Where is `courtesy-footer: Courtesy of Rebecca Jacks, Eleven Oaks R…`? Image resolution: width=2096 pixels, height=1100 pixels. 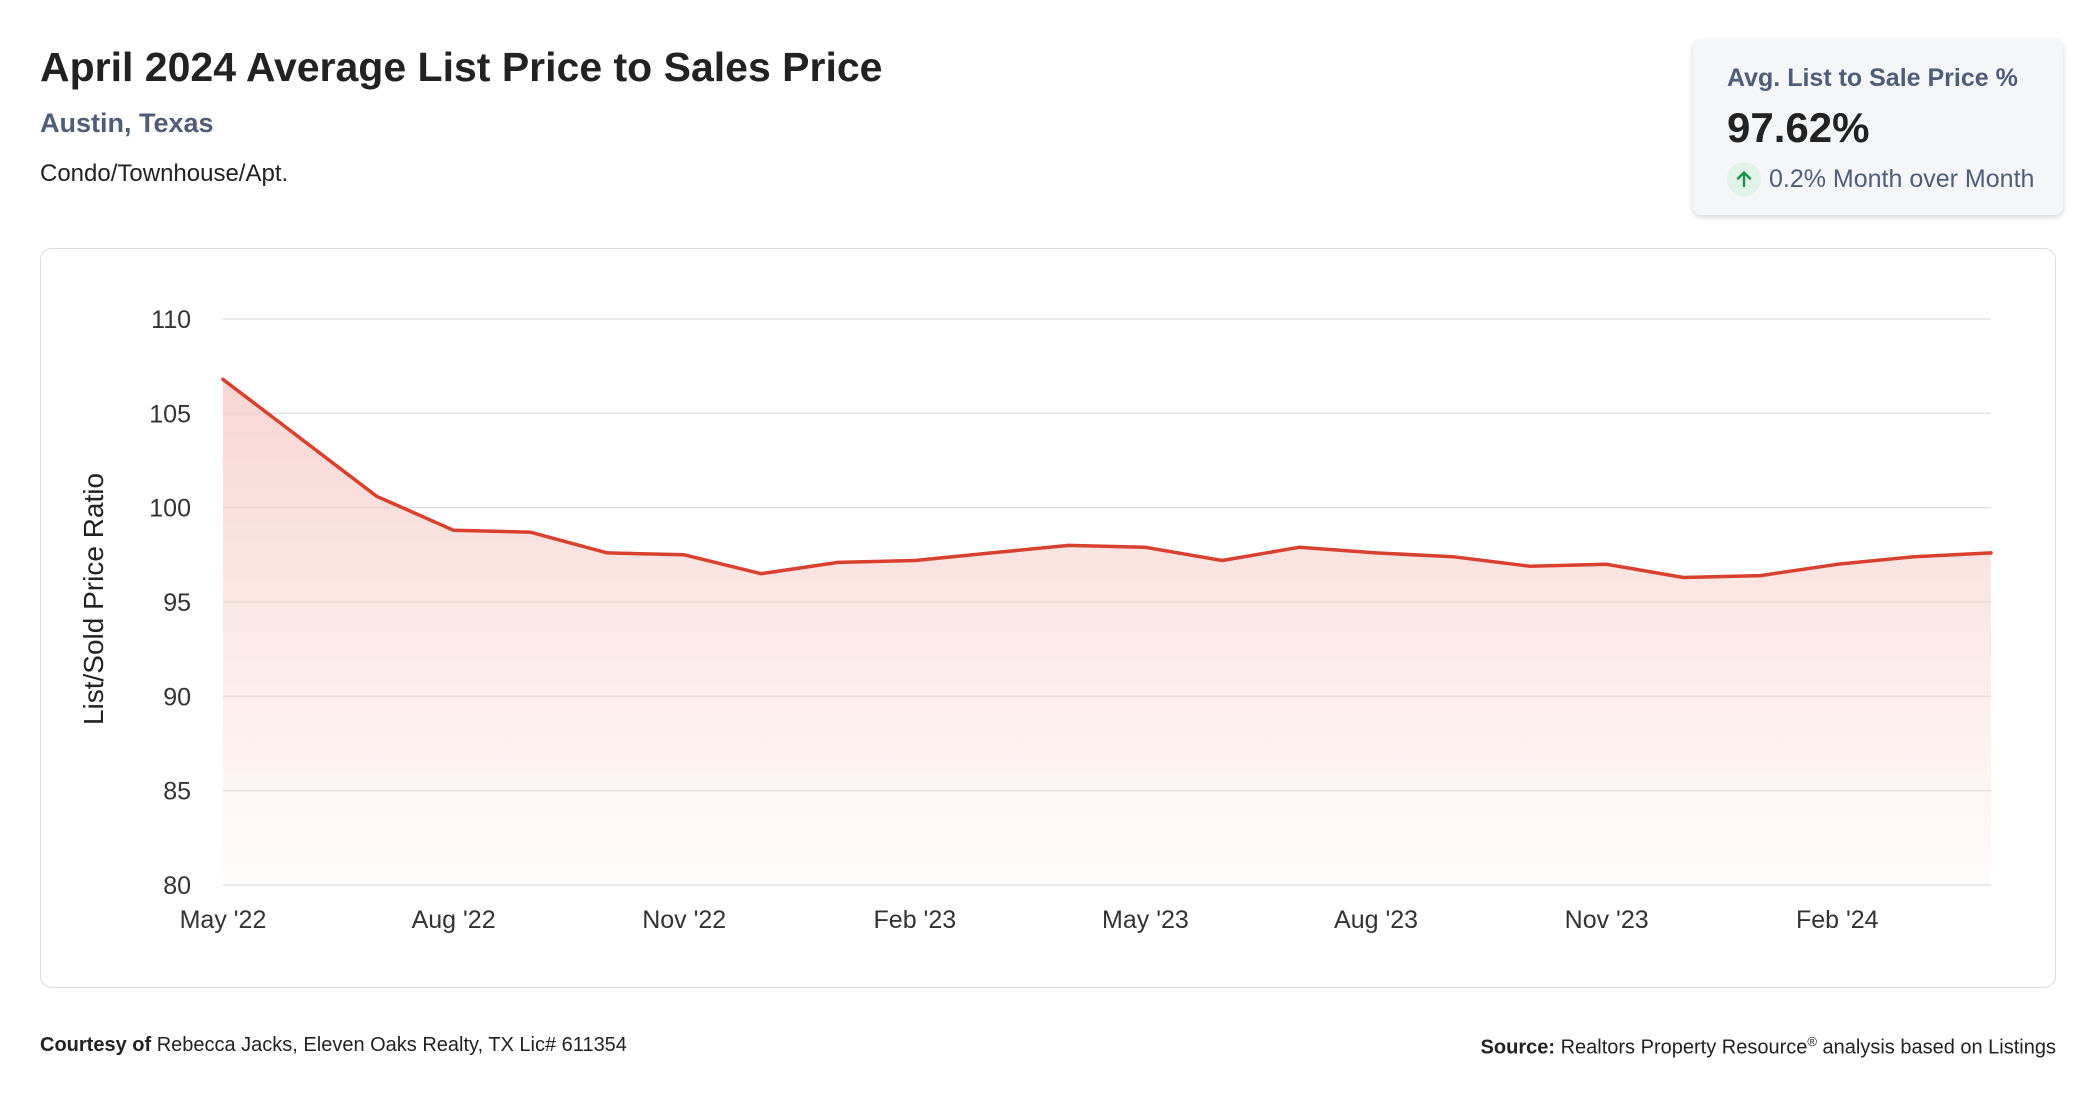
courtesy-footer: Courtesy of Rebecca Jacks, Eleven Oaks R… is located at coordinates (333, 1045).